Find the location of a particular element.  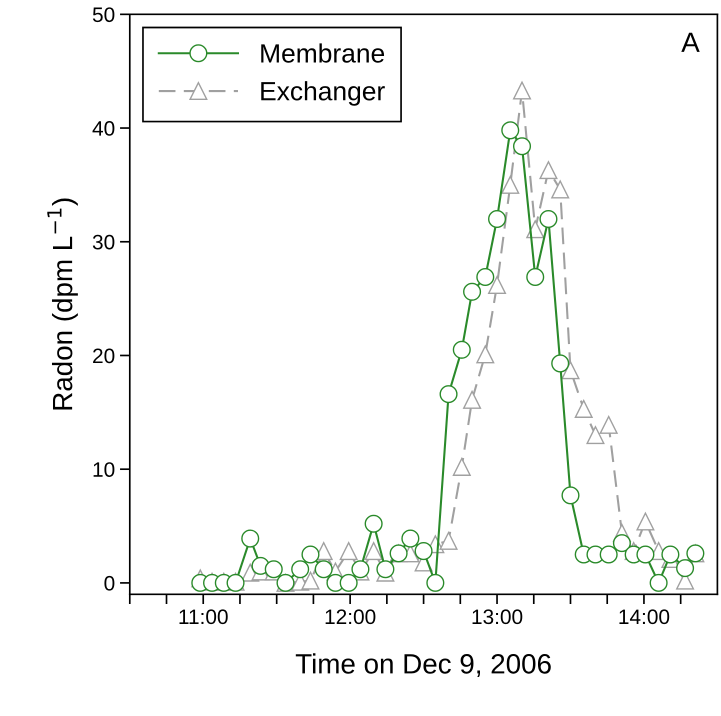

x-tick-label: 13:00 is located at coordinates (497, 616).